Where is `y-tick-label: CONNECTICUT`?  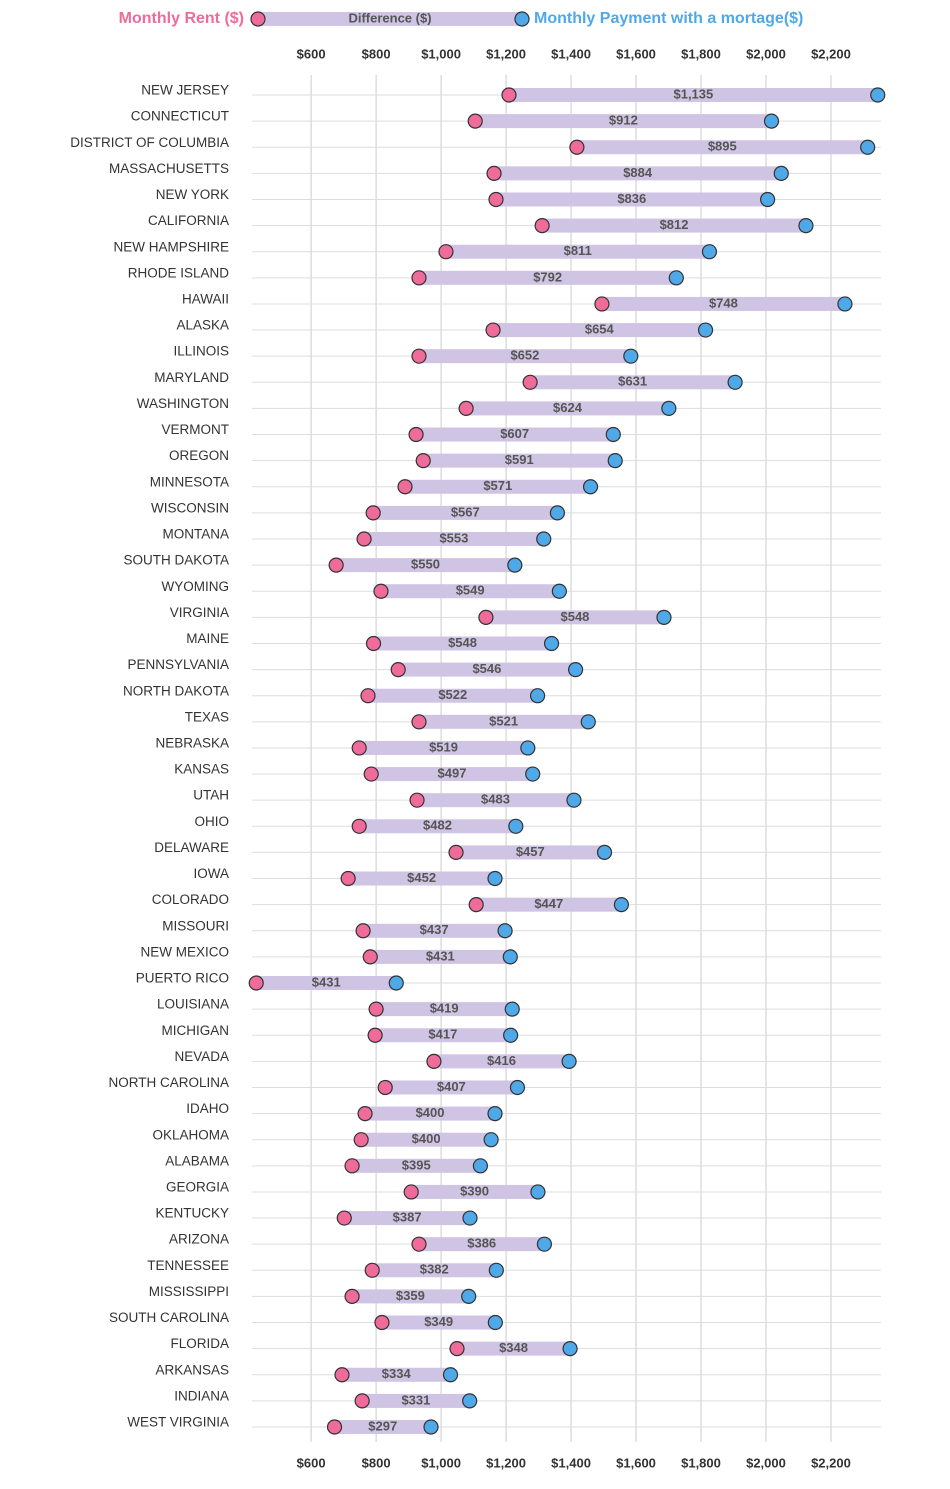 y-tick-label: CONNECTICUT is located at coordinates (180, 116).